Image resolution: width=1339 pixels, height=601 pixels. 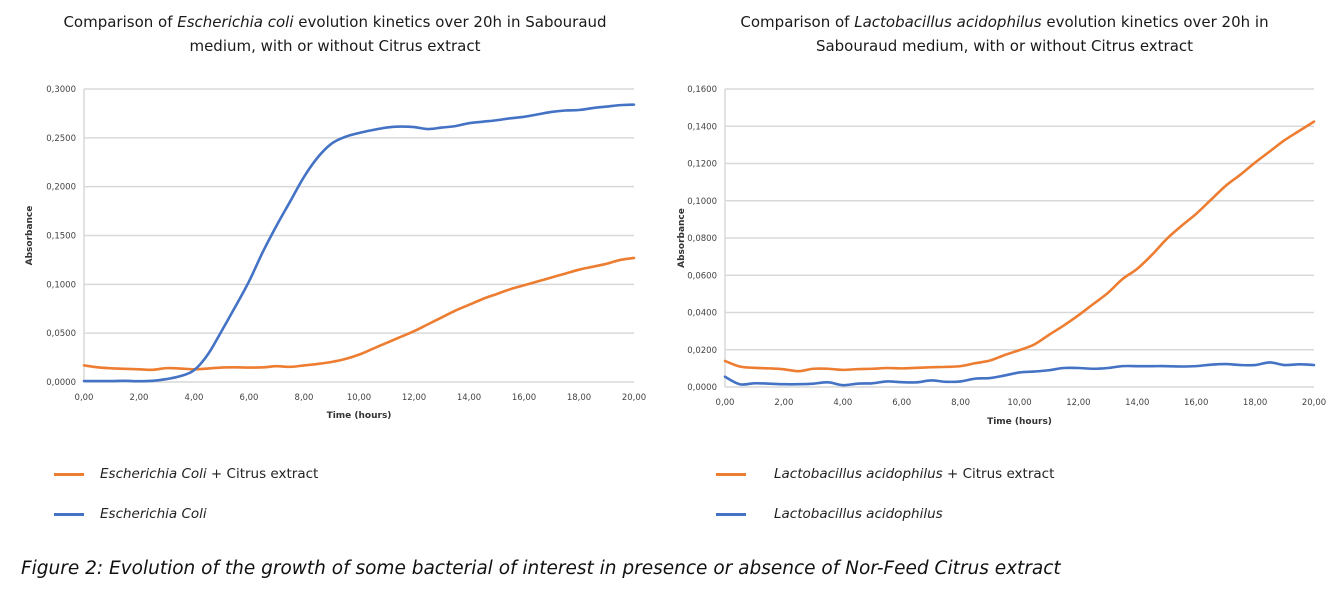 I want to click on y-tick-label: 0,3000, so click(x=61, y=90).